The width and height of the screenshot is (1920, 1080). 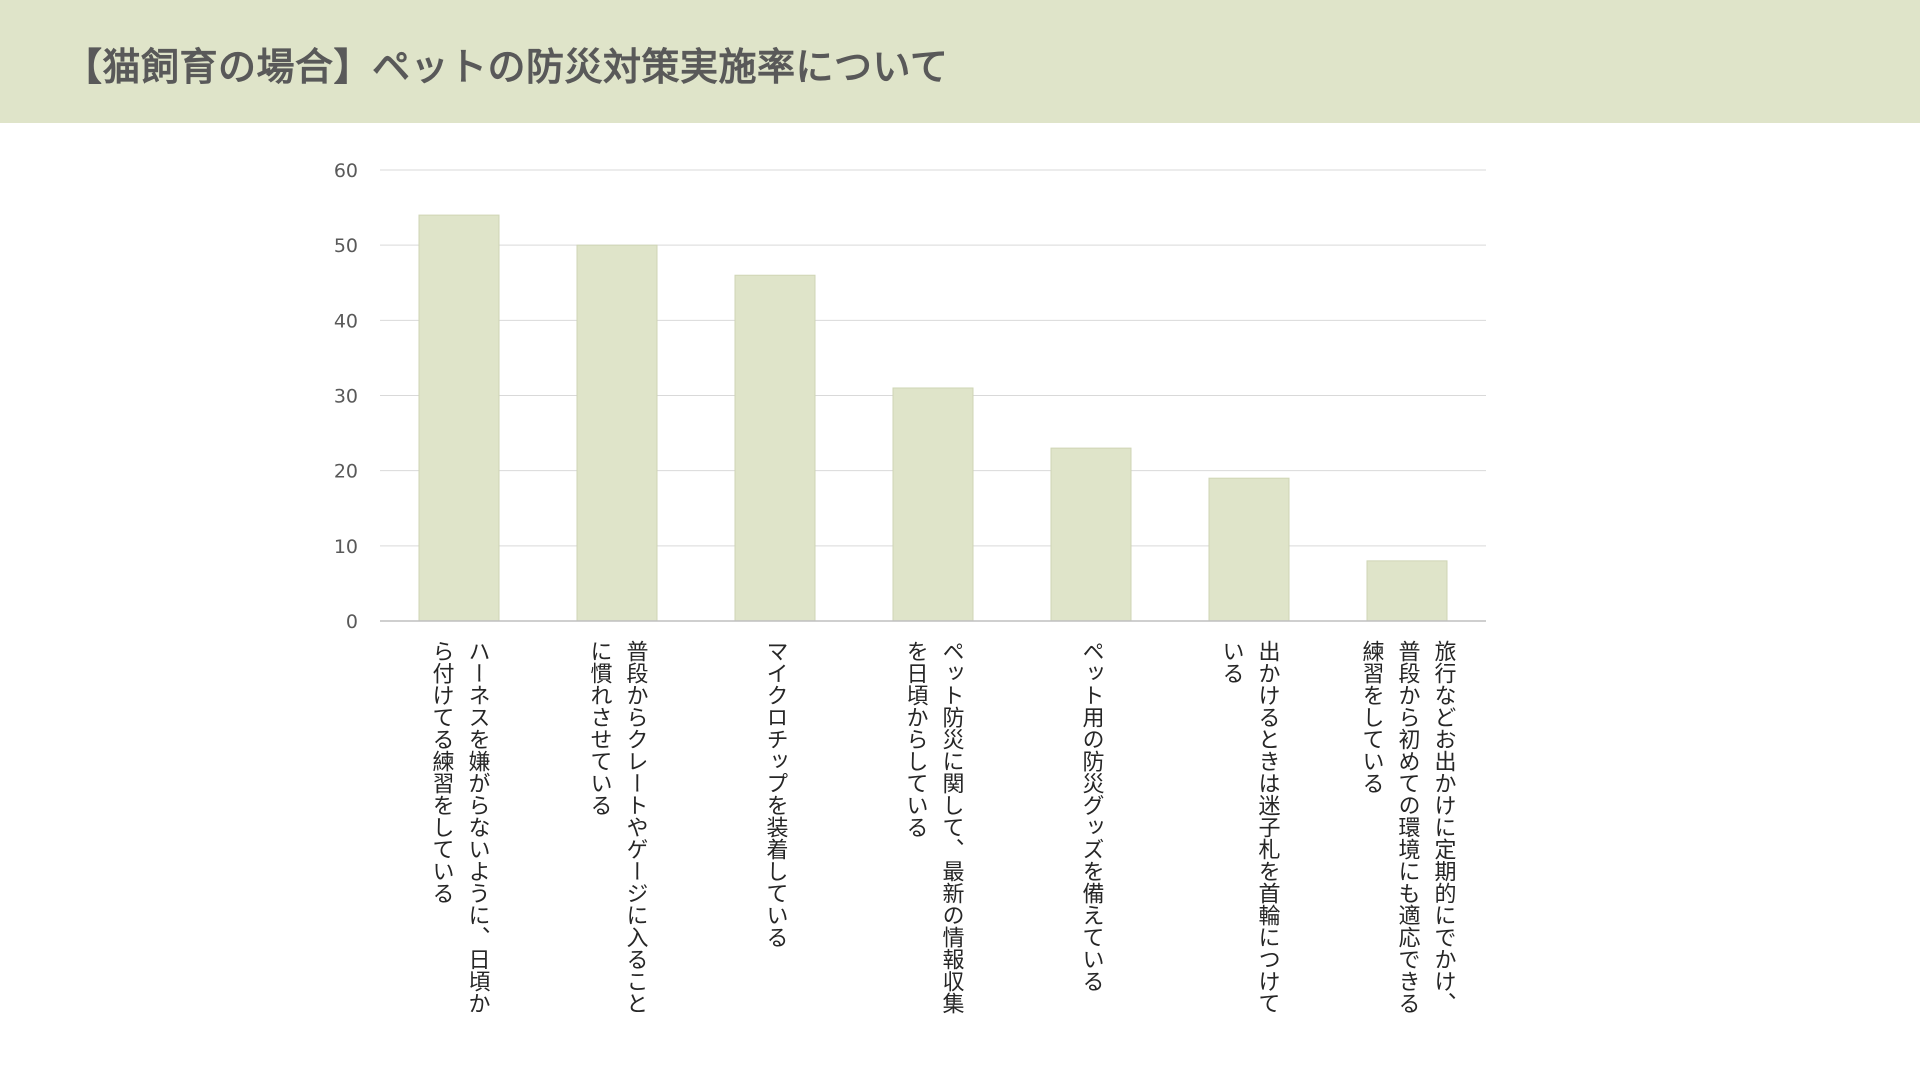 What do you see at coordinates (346, 397) in the screenshot?
I see `y-tick-label: 30` at bounding box center [346, 397].